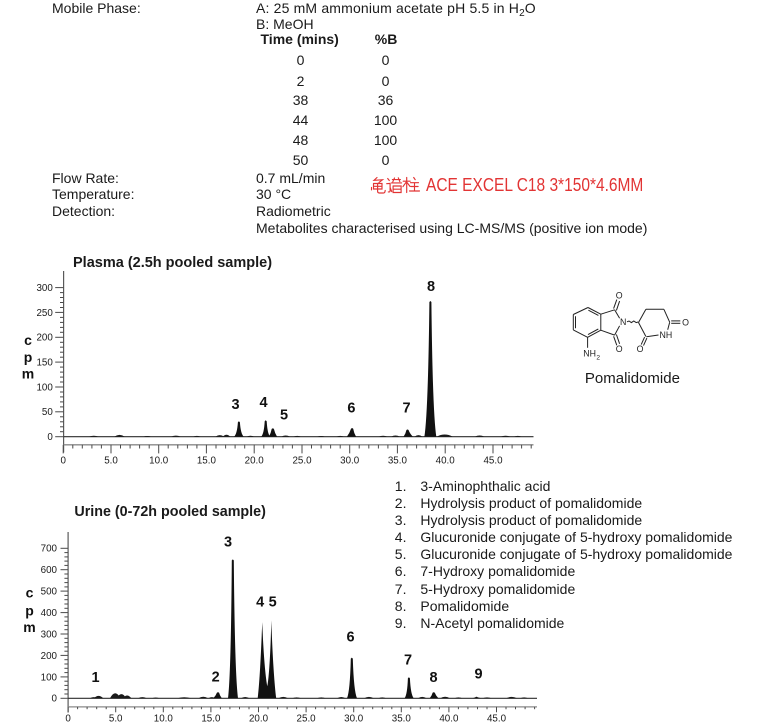 The width and height of the screenshot is (757, 726). Describe the element at coordinates (44, 313) in the screenshot. I see `svg-text: 250` at that location.